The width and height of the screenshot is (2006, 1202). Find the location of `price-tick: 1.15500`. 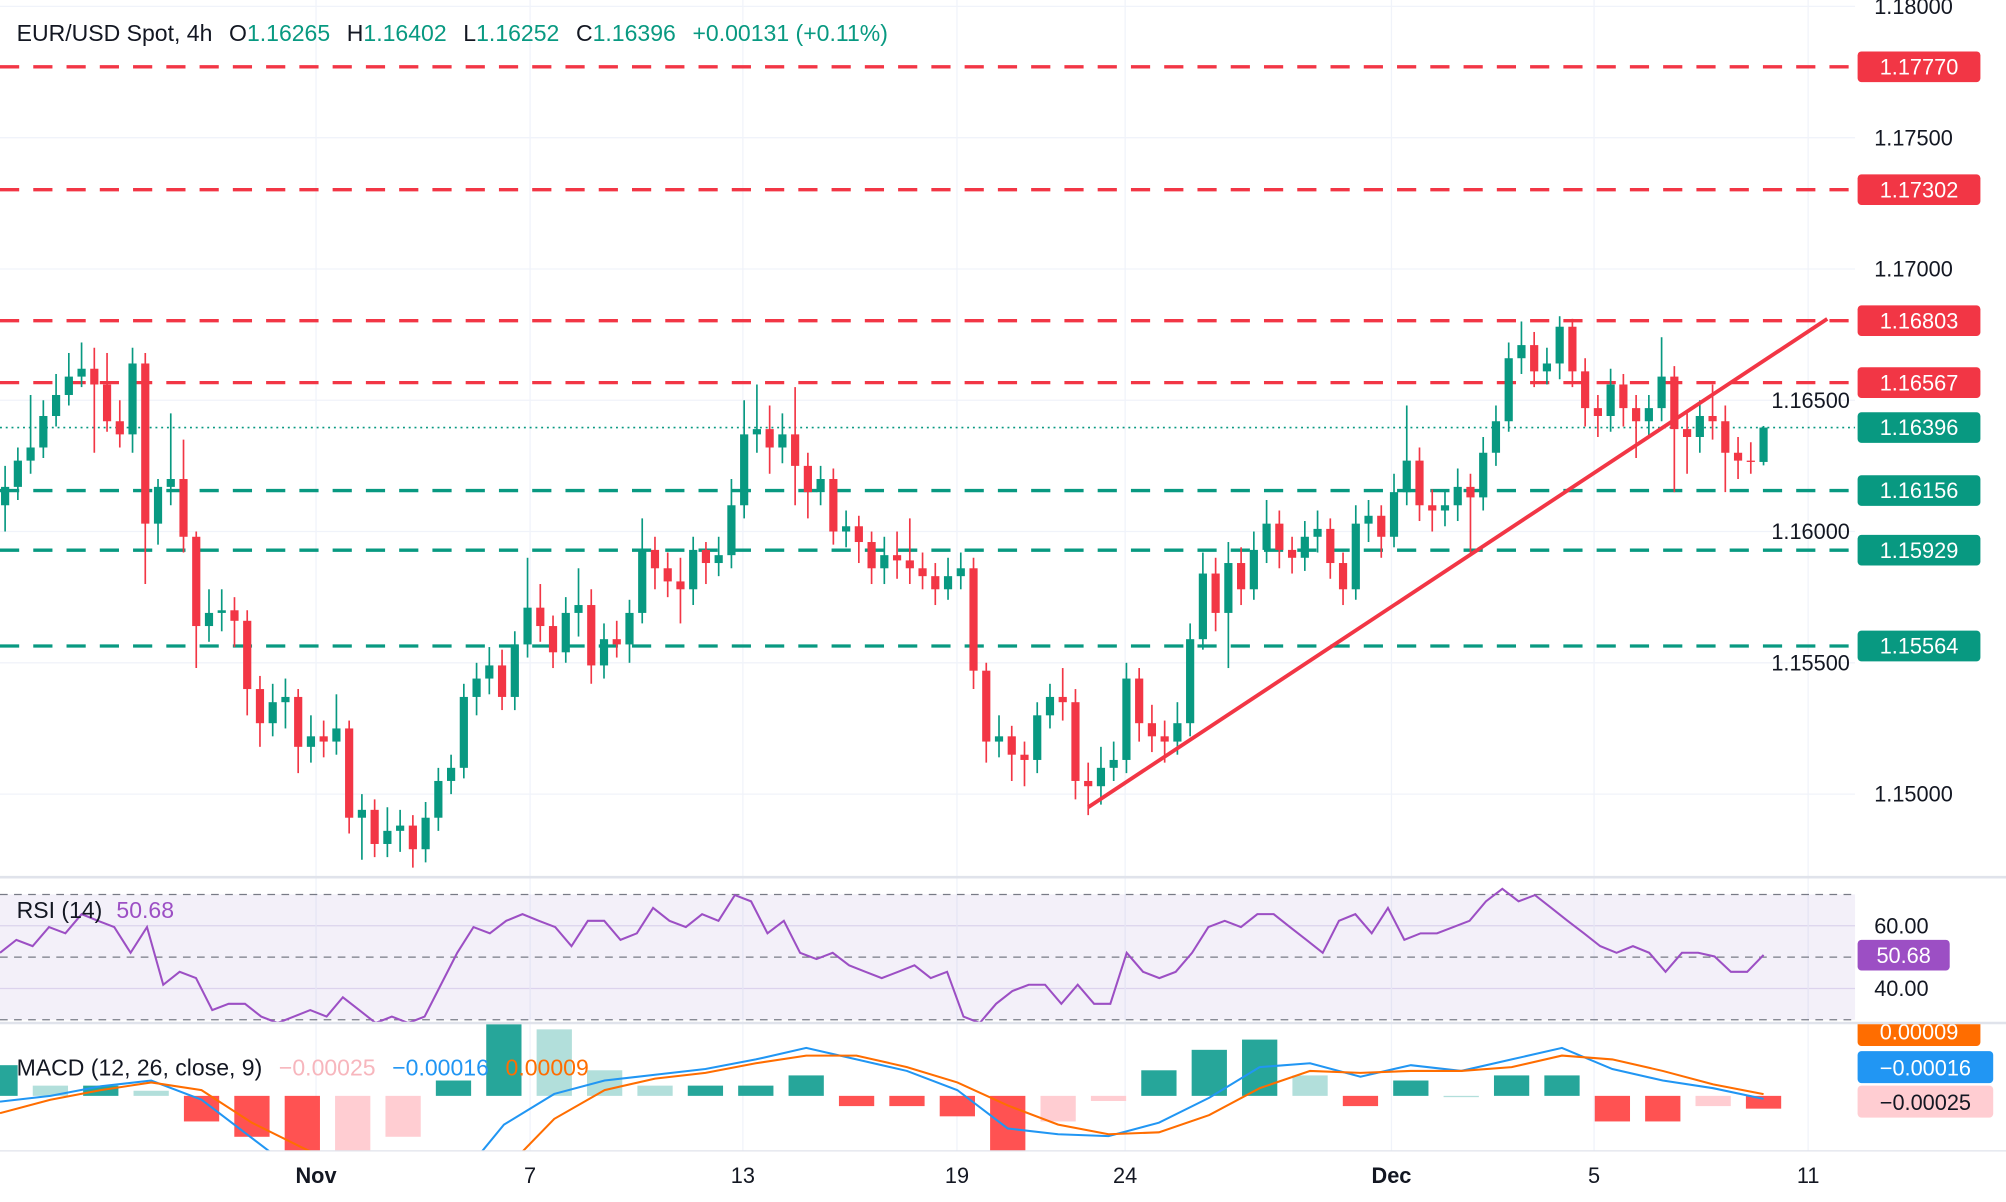

price-tick: 1.15500 is located at coordinates (1810, 662).